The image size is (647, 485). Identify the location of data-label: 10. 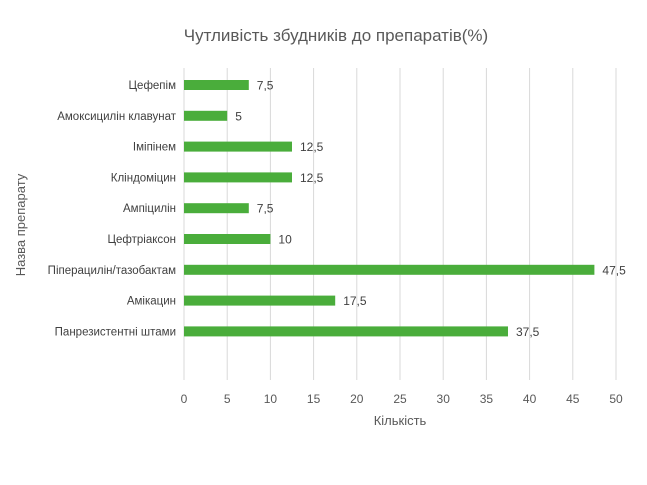
(285, 240).